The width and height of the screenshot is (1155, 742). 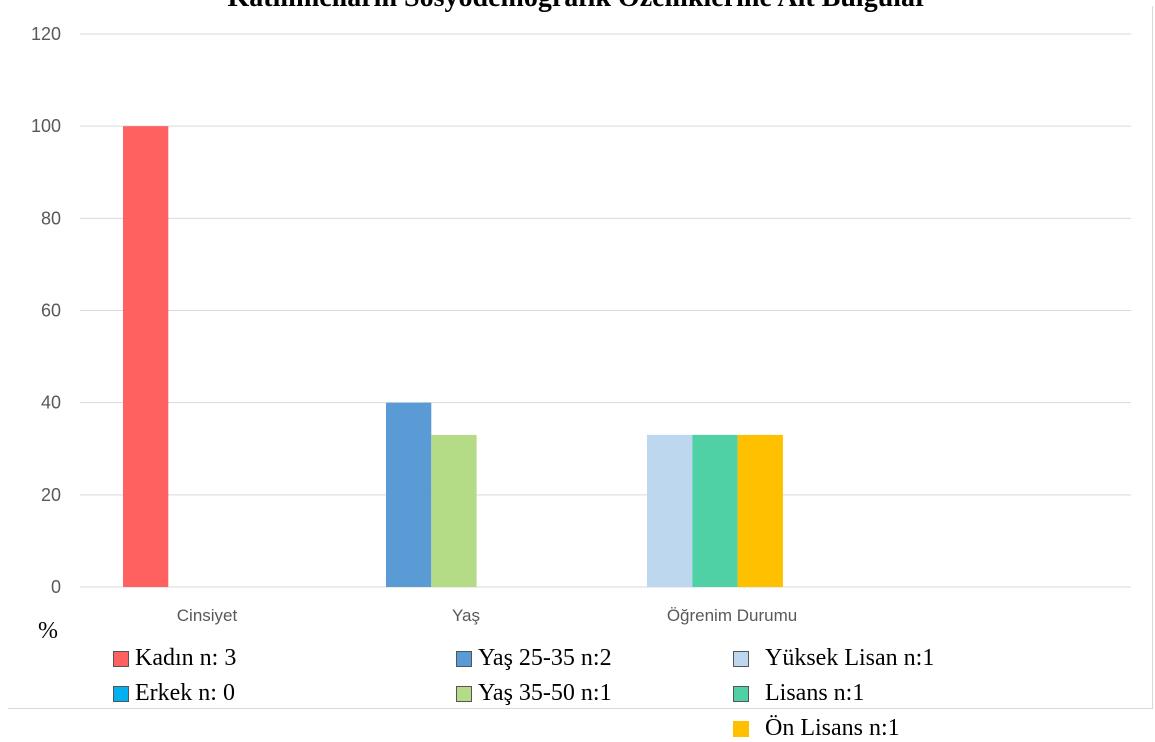 What do you see at coordinates (46, 34) in the screenshot?
I see `y-tick-label: 120` at bounding box center [46, 34].